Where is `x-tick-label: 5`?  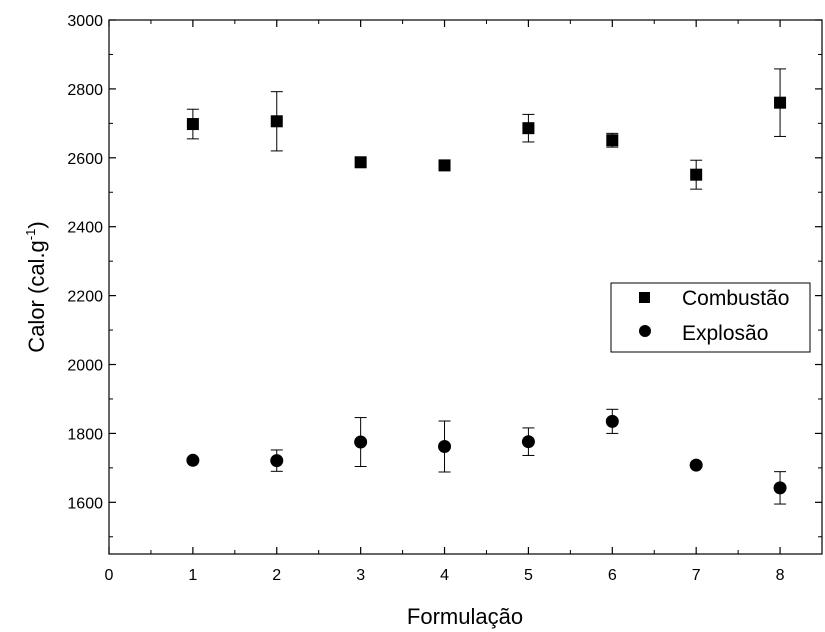
x-tick-label: 5 is located at coordinates (528, 575).